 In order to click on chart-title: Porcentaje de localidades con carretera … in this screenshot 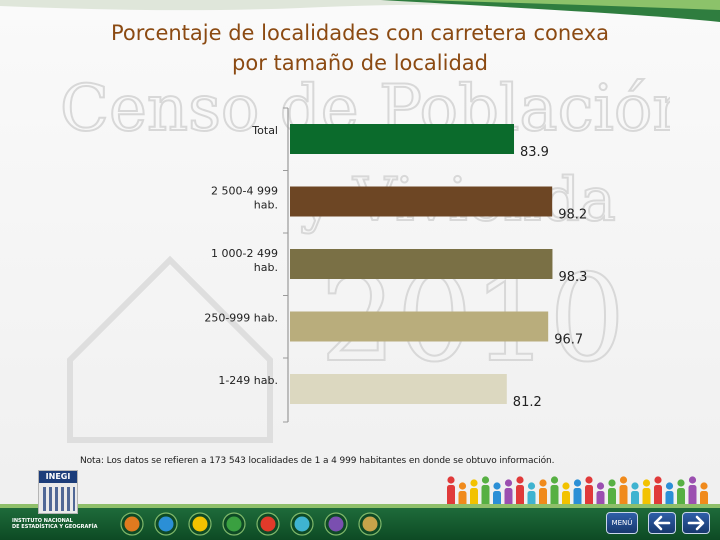, I will do `click(360, 48)`.